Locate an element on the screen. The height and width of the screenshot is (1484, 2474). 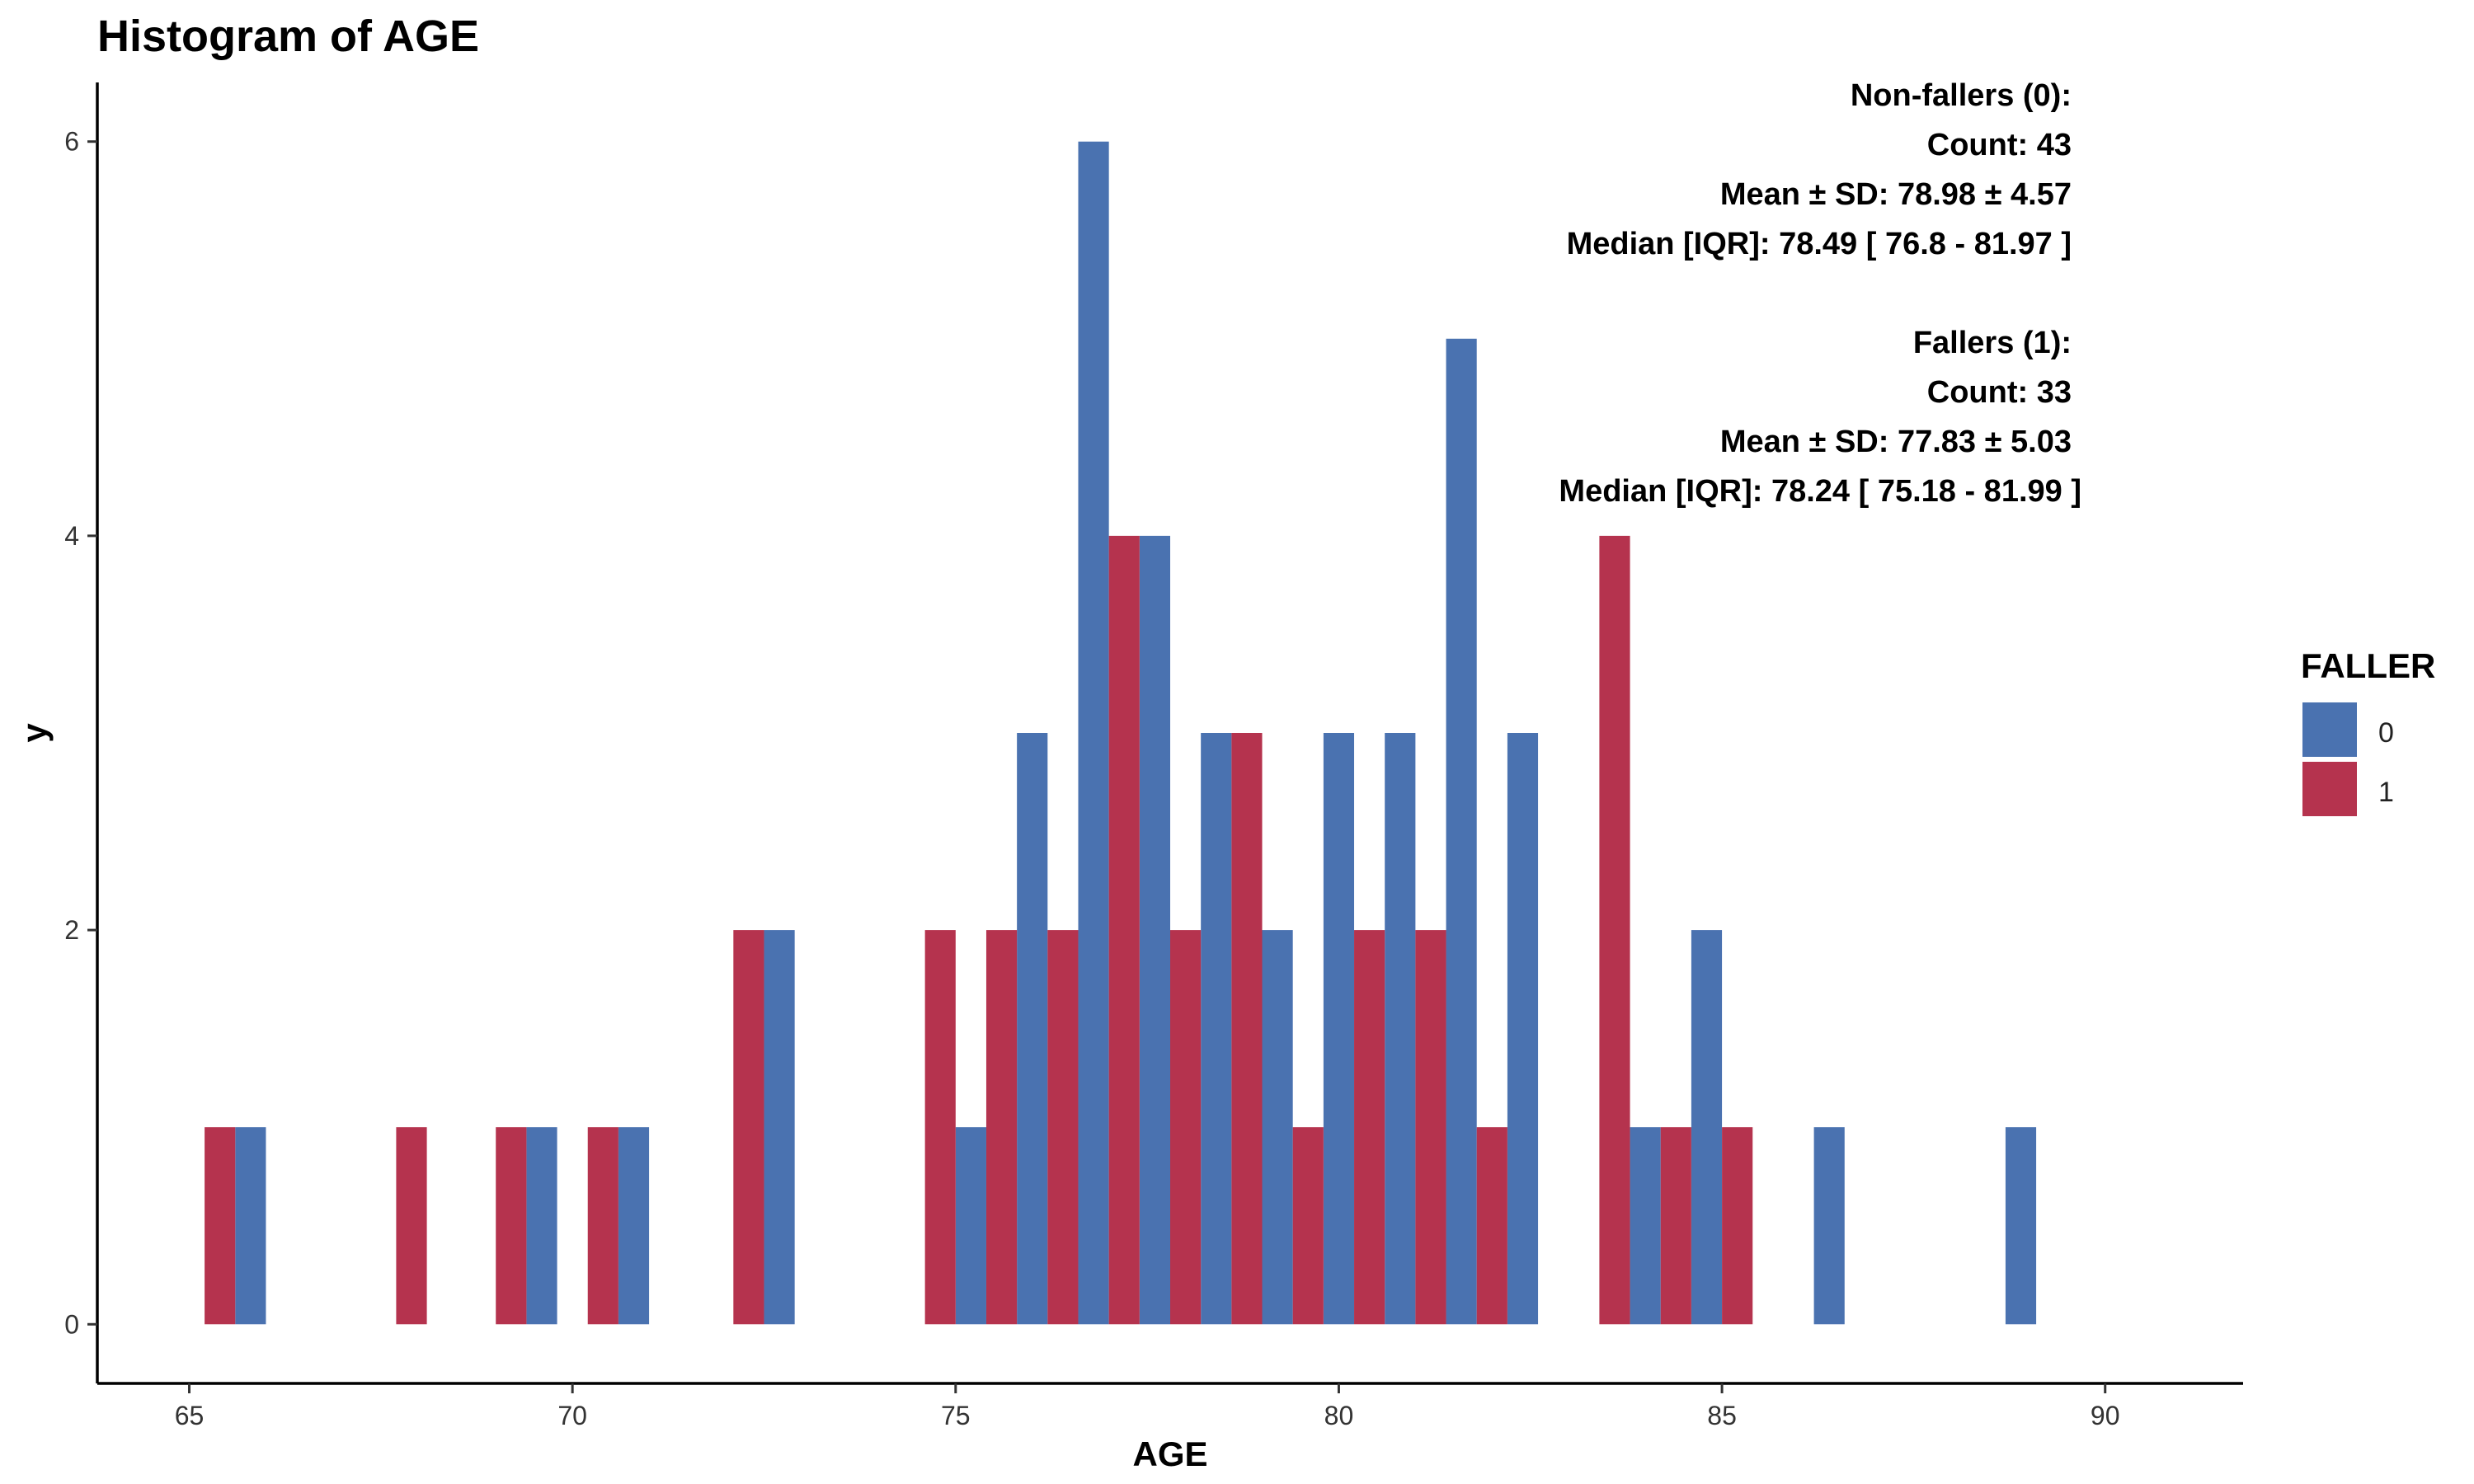
x-axis-title: AGE is located at coordinates (1169, 1454).